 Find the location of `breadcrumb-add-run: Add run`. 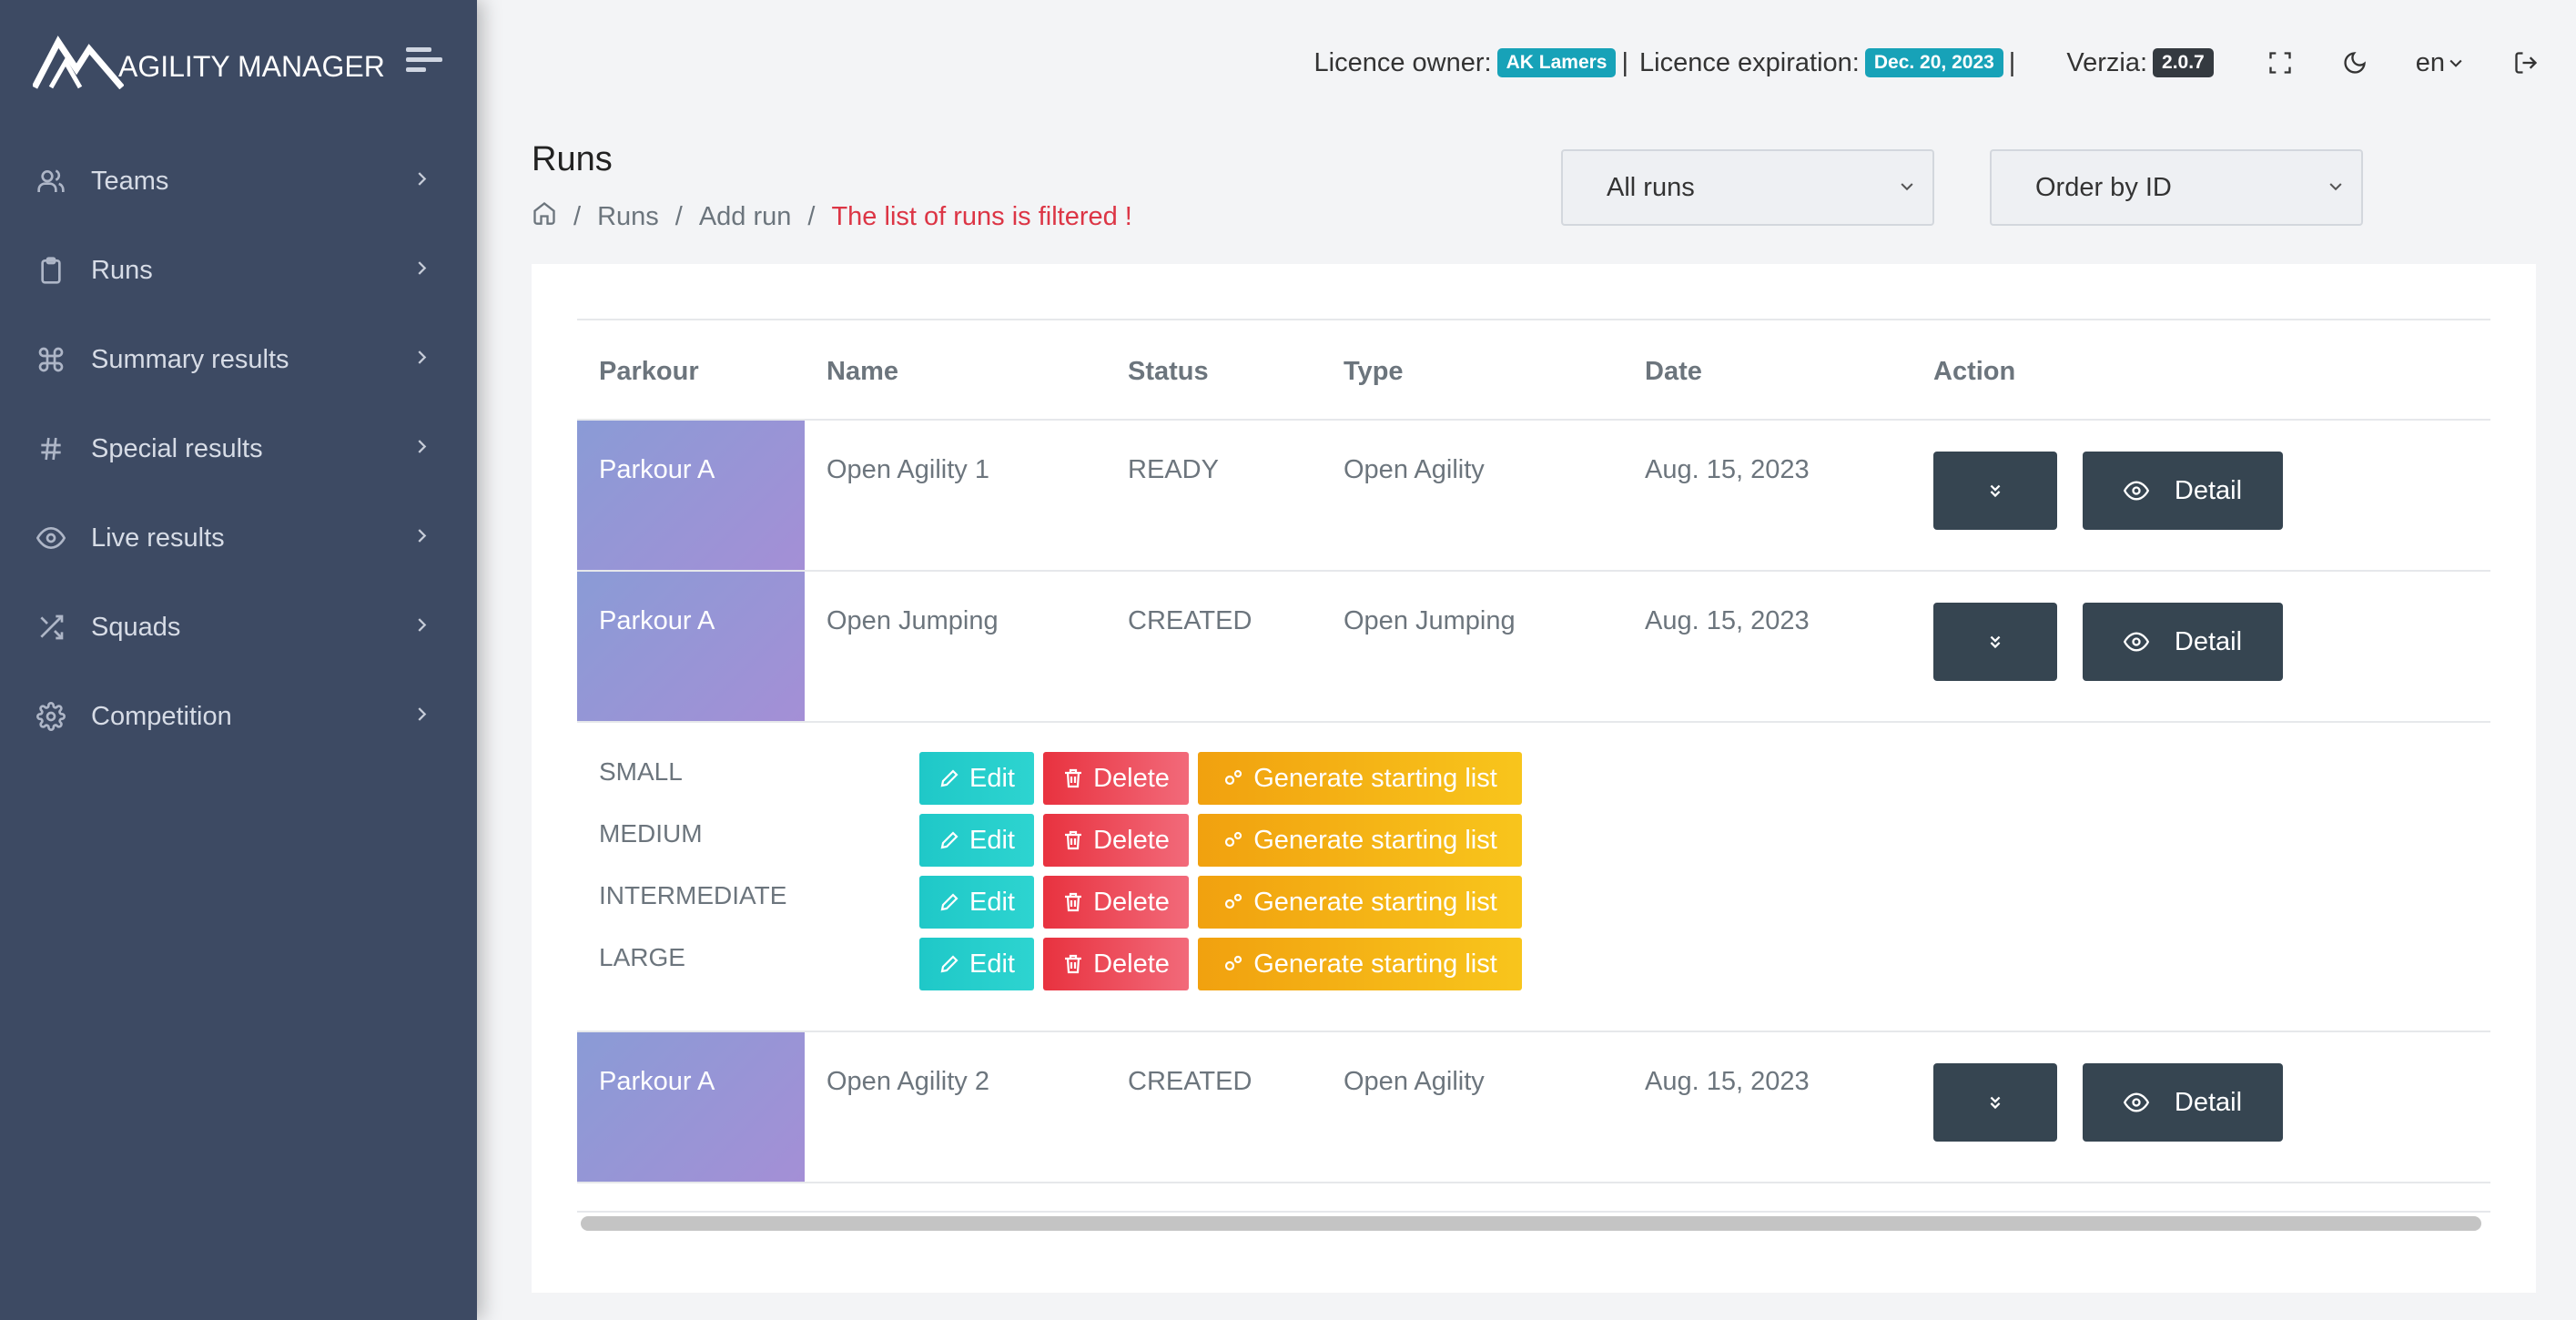

breadcrumb-add-run: Add run is located at coordinates (745, 216).